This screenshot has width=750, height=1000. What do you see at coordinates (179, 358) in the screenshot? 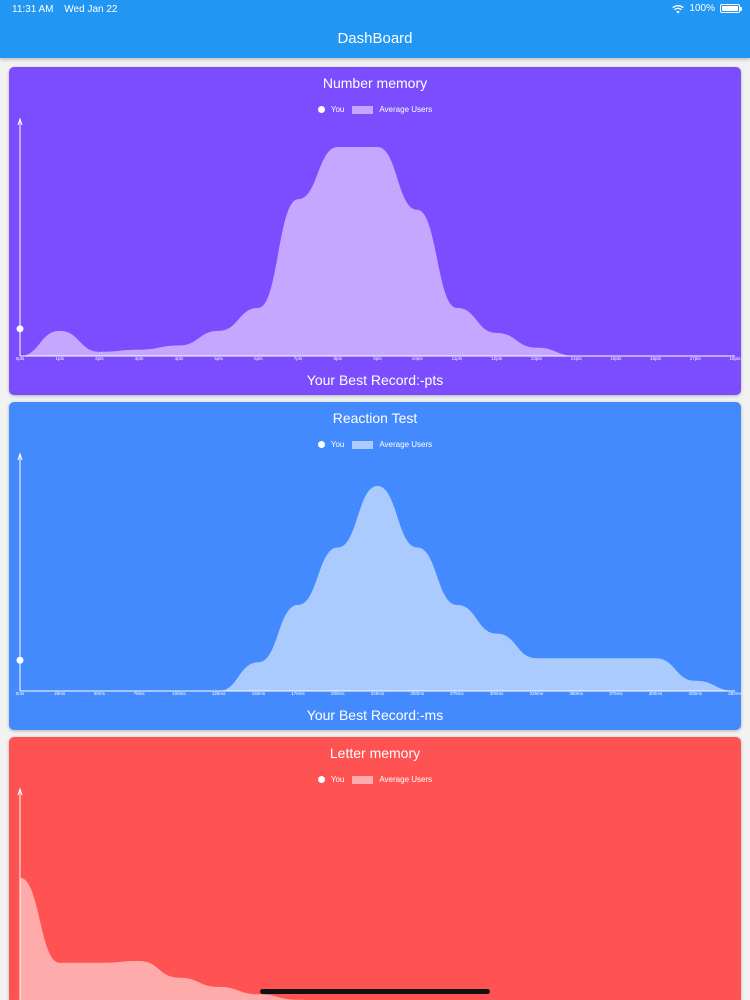
I see `x-tick-label: 4pts` at bounding box center [179, 358].